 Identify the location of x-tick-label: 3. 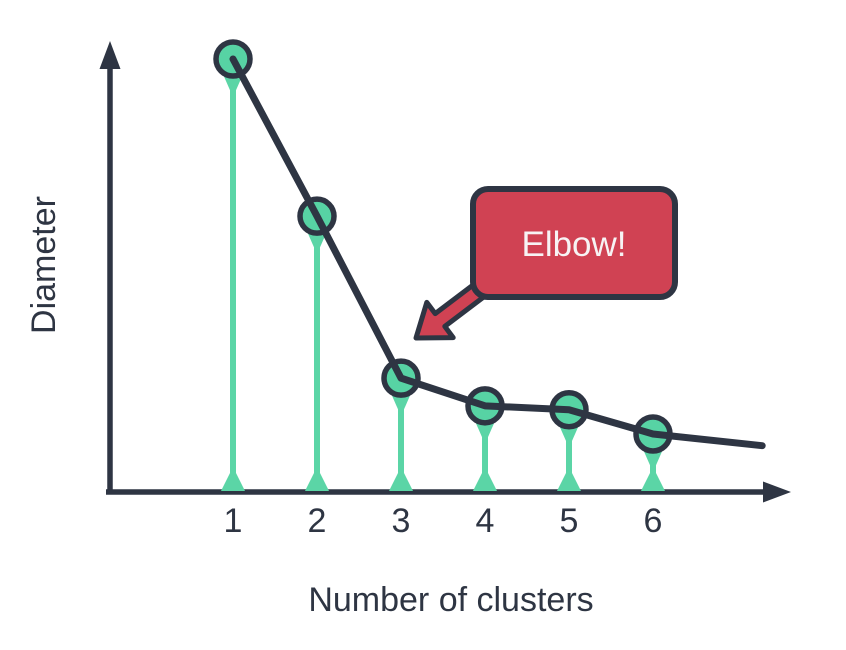
(401, 521).